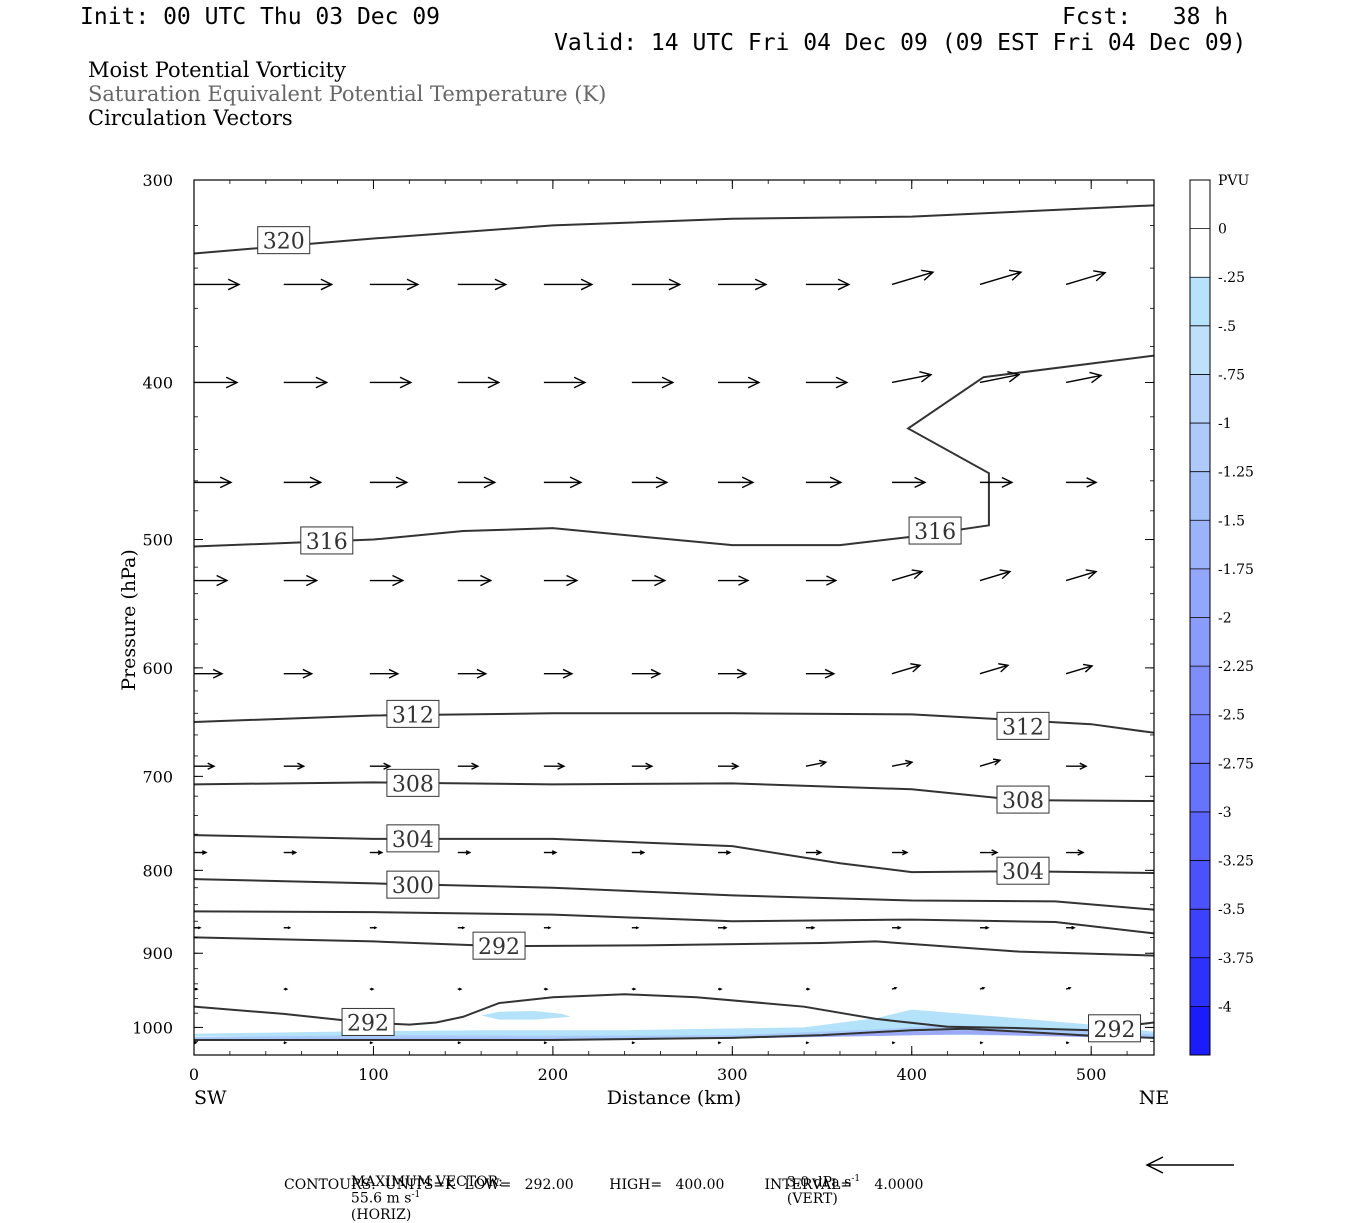 The image size is (1350, 1223). I want to click on y-tick-label: 800, so click(157, 870).